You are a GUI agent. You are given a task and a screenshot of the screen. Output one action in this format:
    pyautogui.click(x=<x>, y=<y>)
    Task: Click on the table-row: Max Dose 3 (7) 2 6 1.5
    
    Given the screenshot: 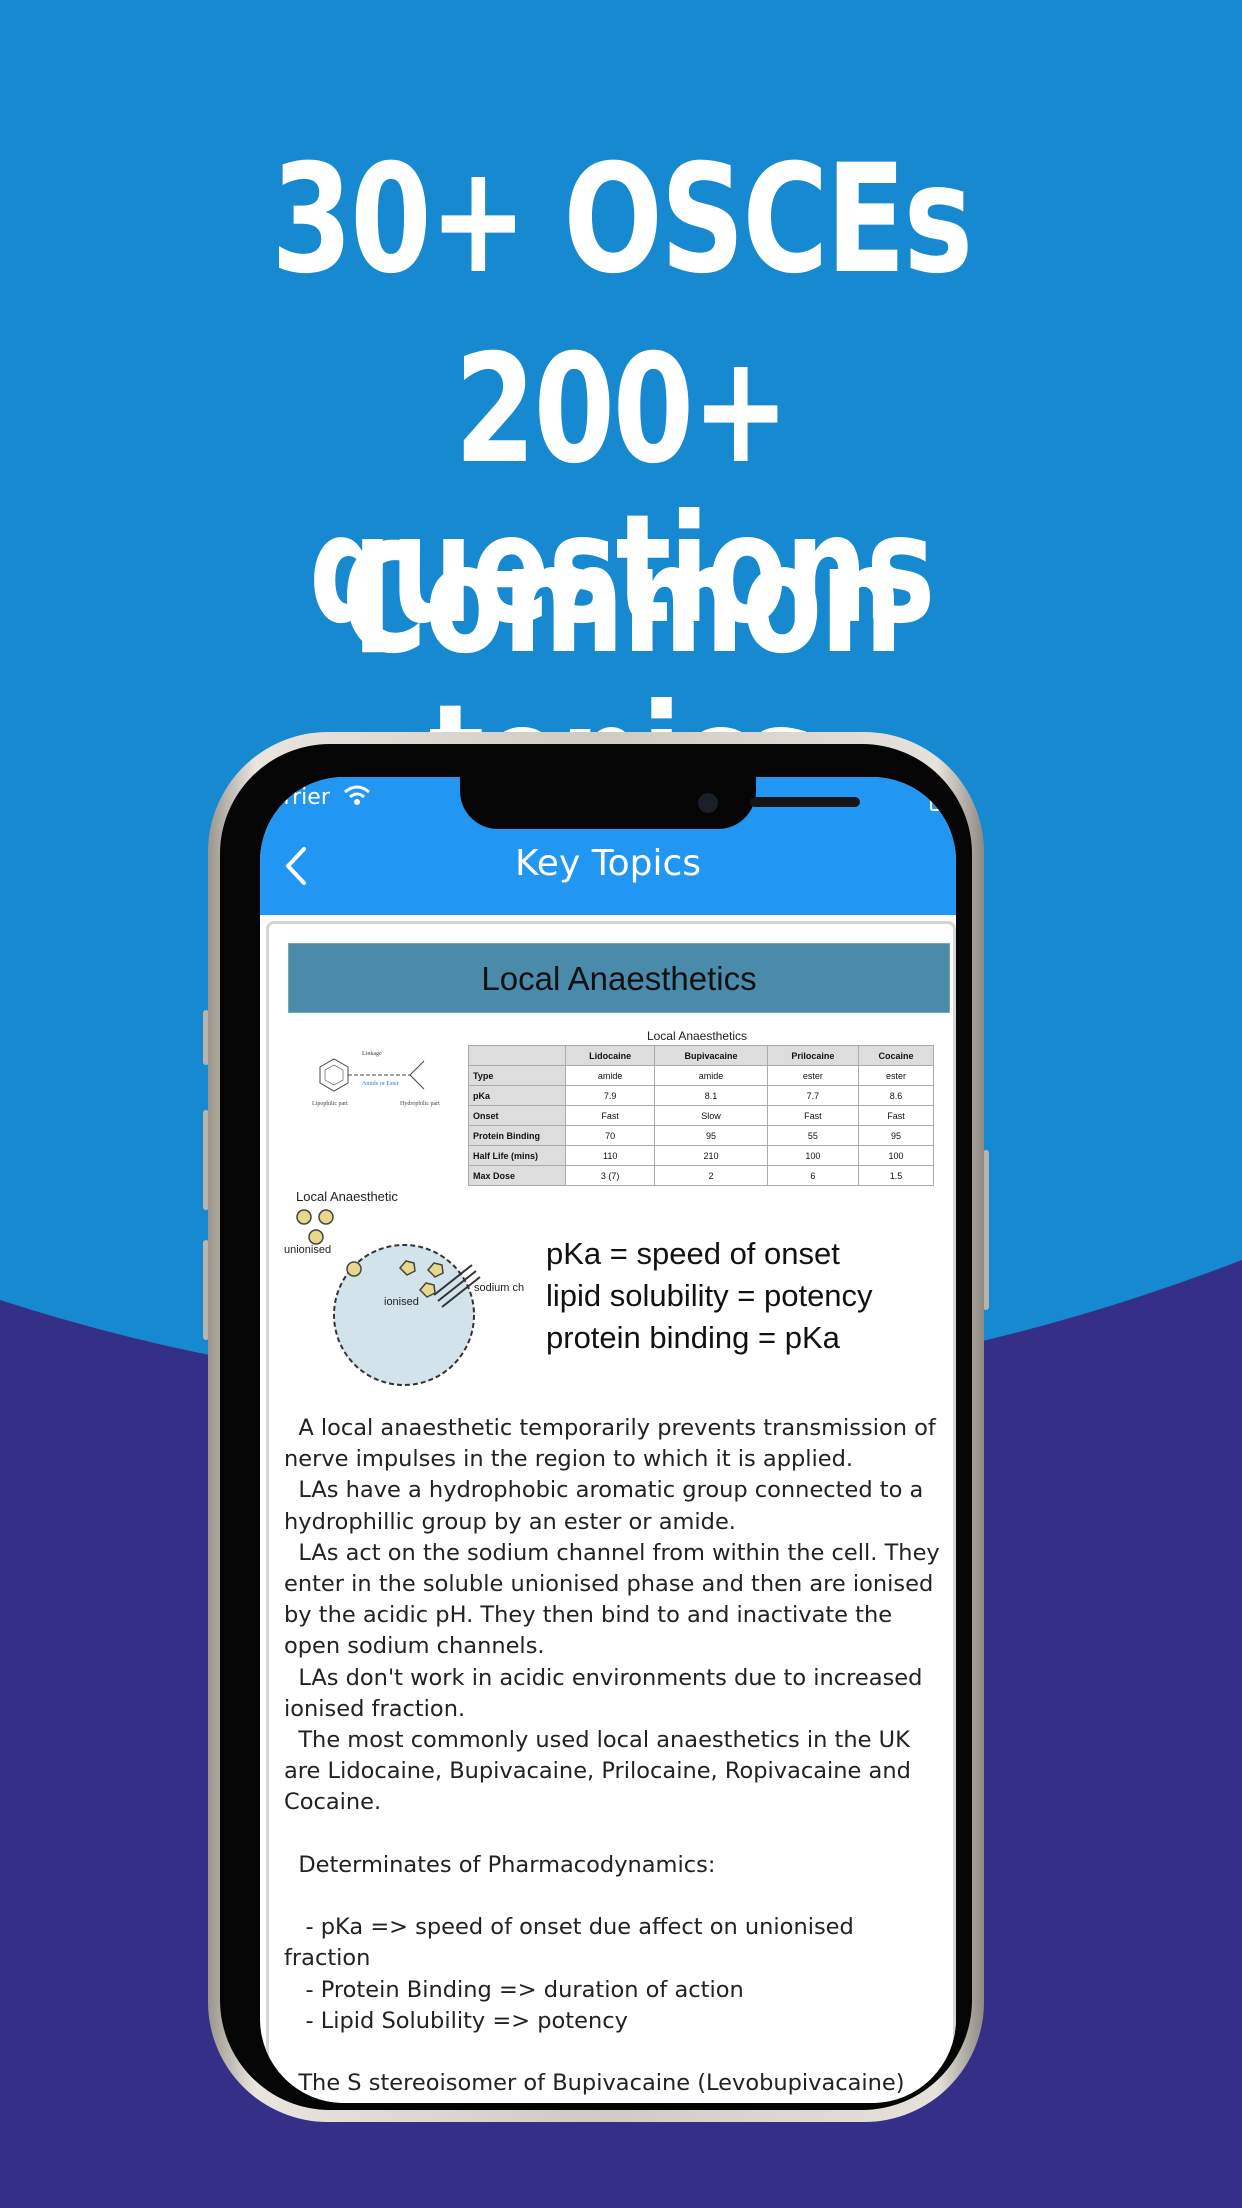 What is the action you would take?
    pyautogui.click(x=701, y=1175)
    